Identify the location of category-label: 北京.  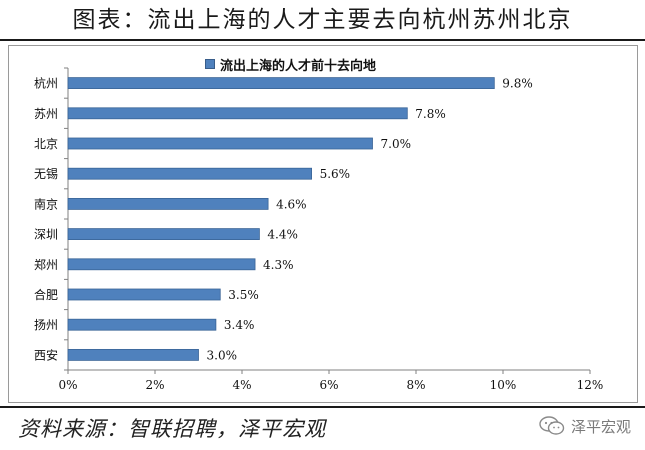
(46, 144).